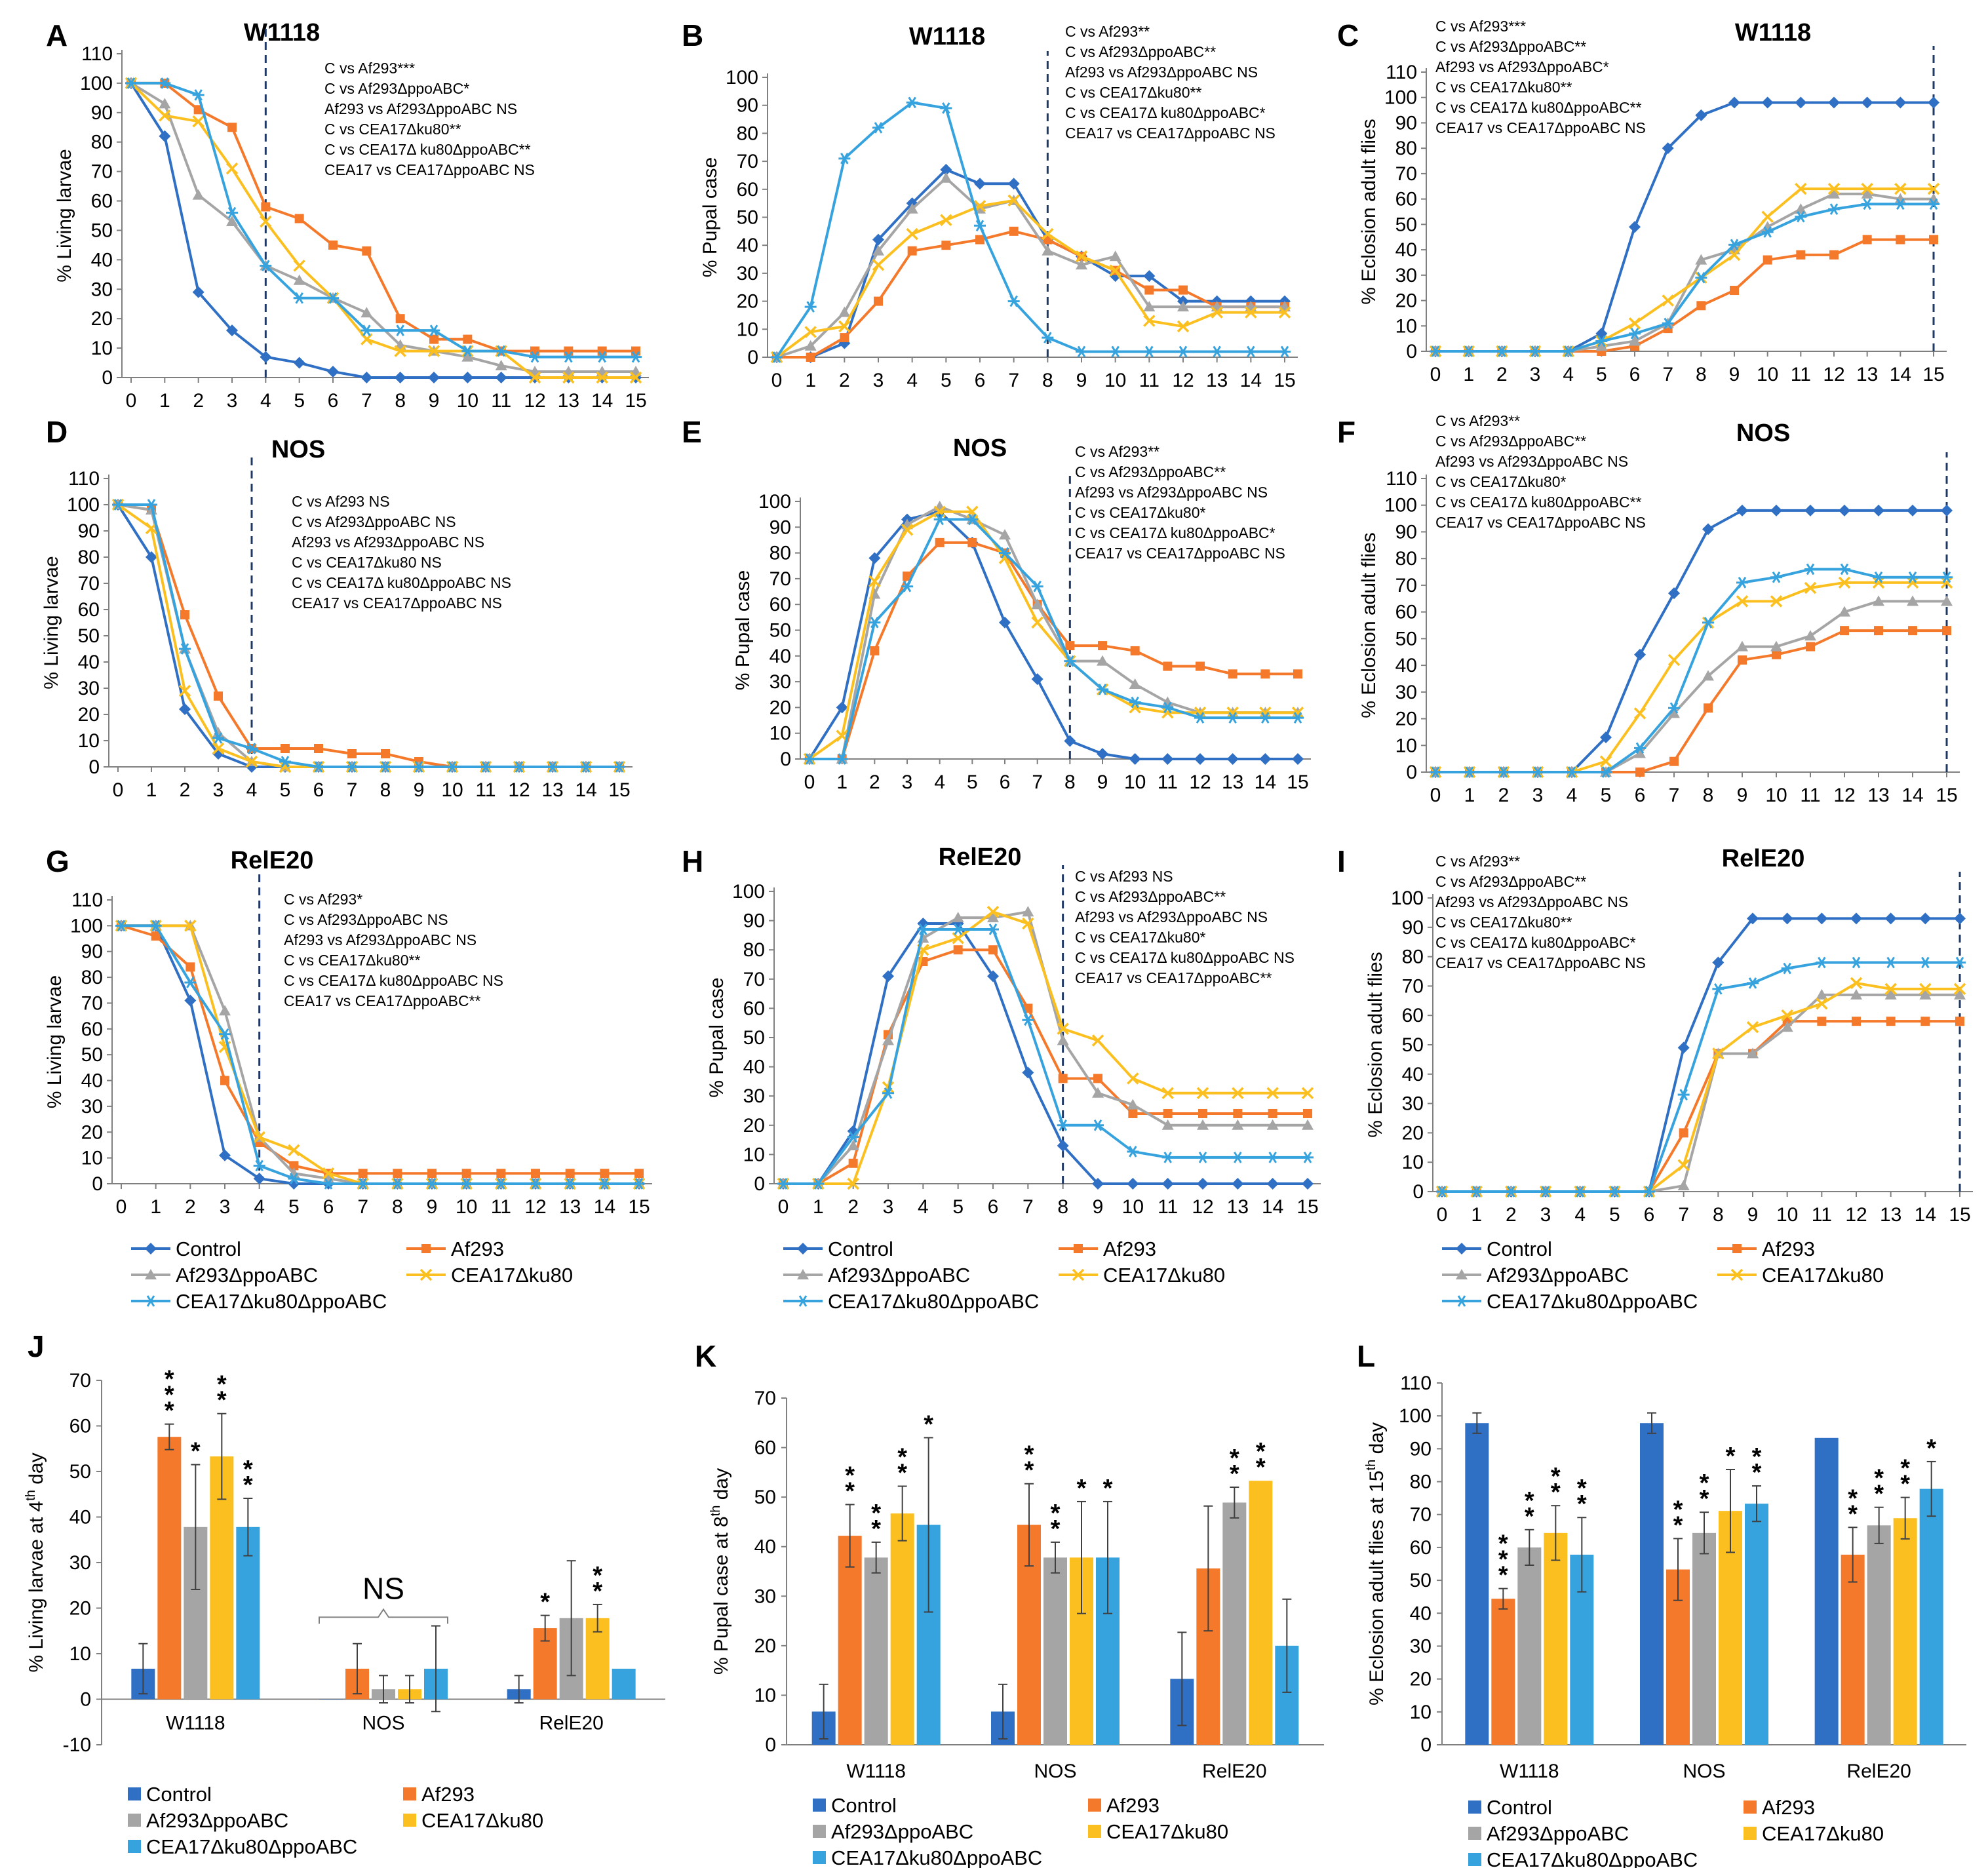 This screenshot has height=1868, width=1988. Describe the element at coordinates (1375, 1044) in the screenshot. I see `y-axis-label: % Eclosion adult flies` at that location.